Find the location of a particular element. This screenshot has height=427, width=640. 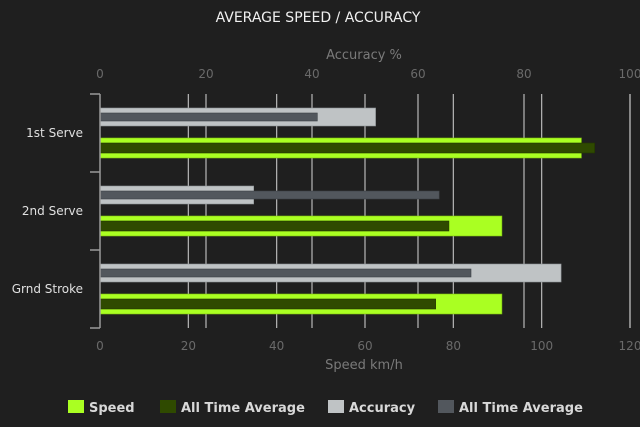

bottom-axis-label: Speed km/h is located at coordinates (364, 365).